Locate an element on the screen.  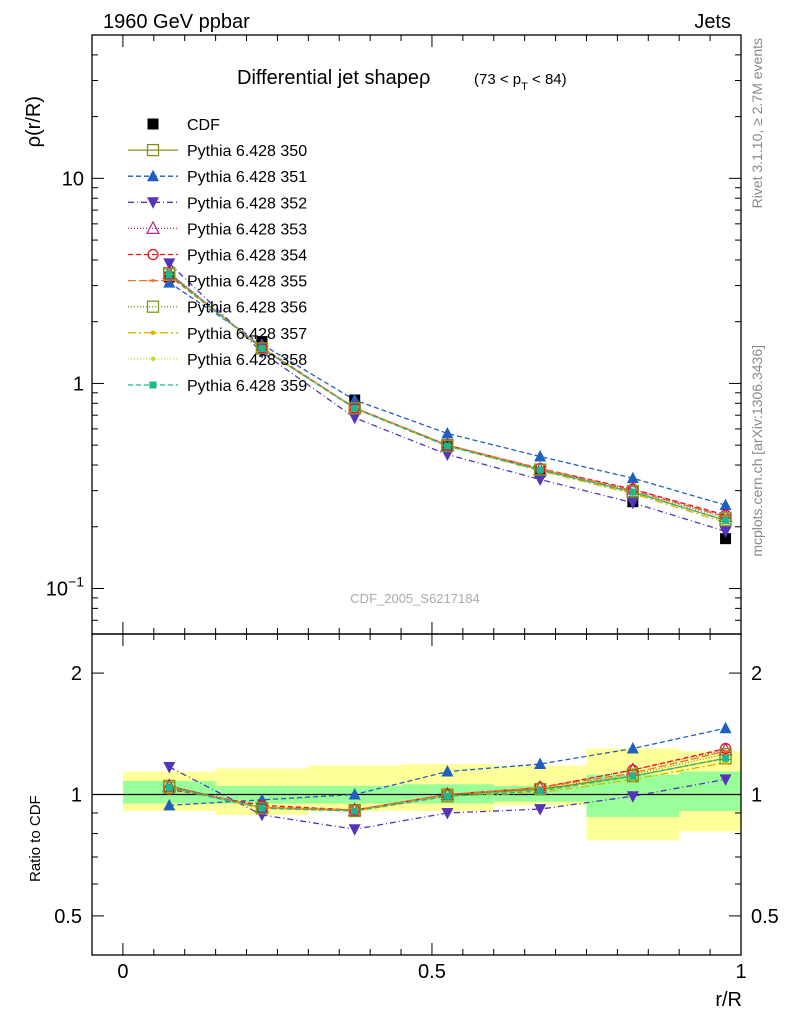
legend-entry-label: CDF is located at coordinates (203, 125).